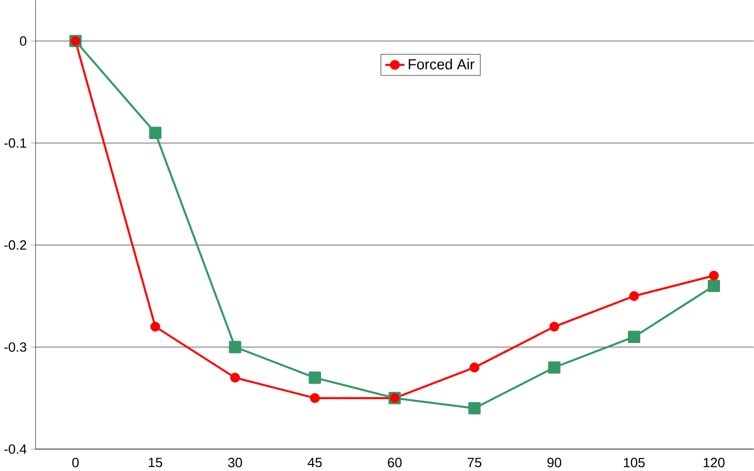  What do you see at coordinates (441, 64) in the screenshot?
I see `legend-label: Forced Air` at bounding box center [441, 64].